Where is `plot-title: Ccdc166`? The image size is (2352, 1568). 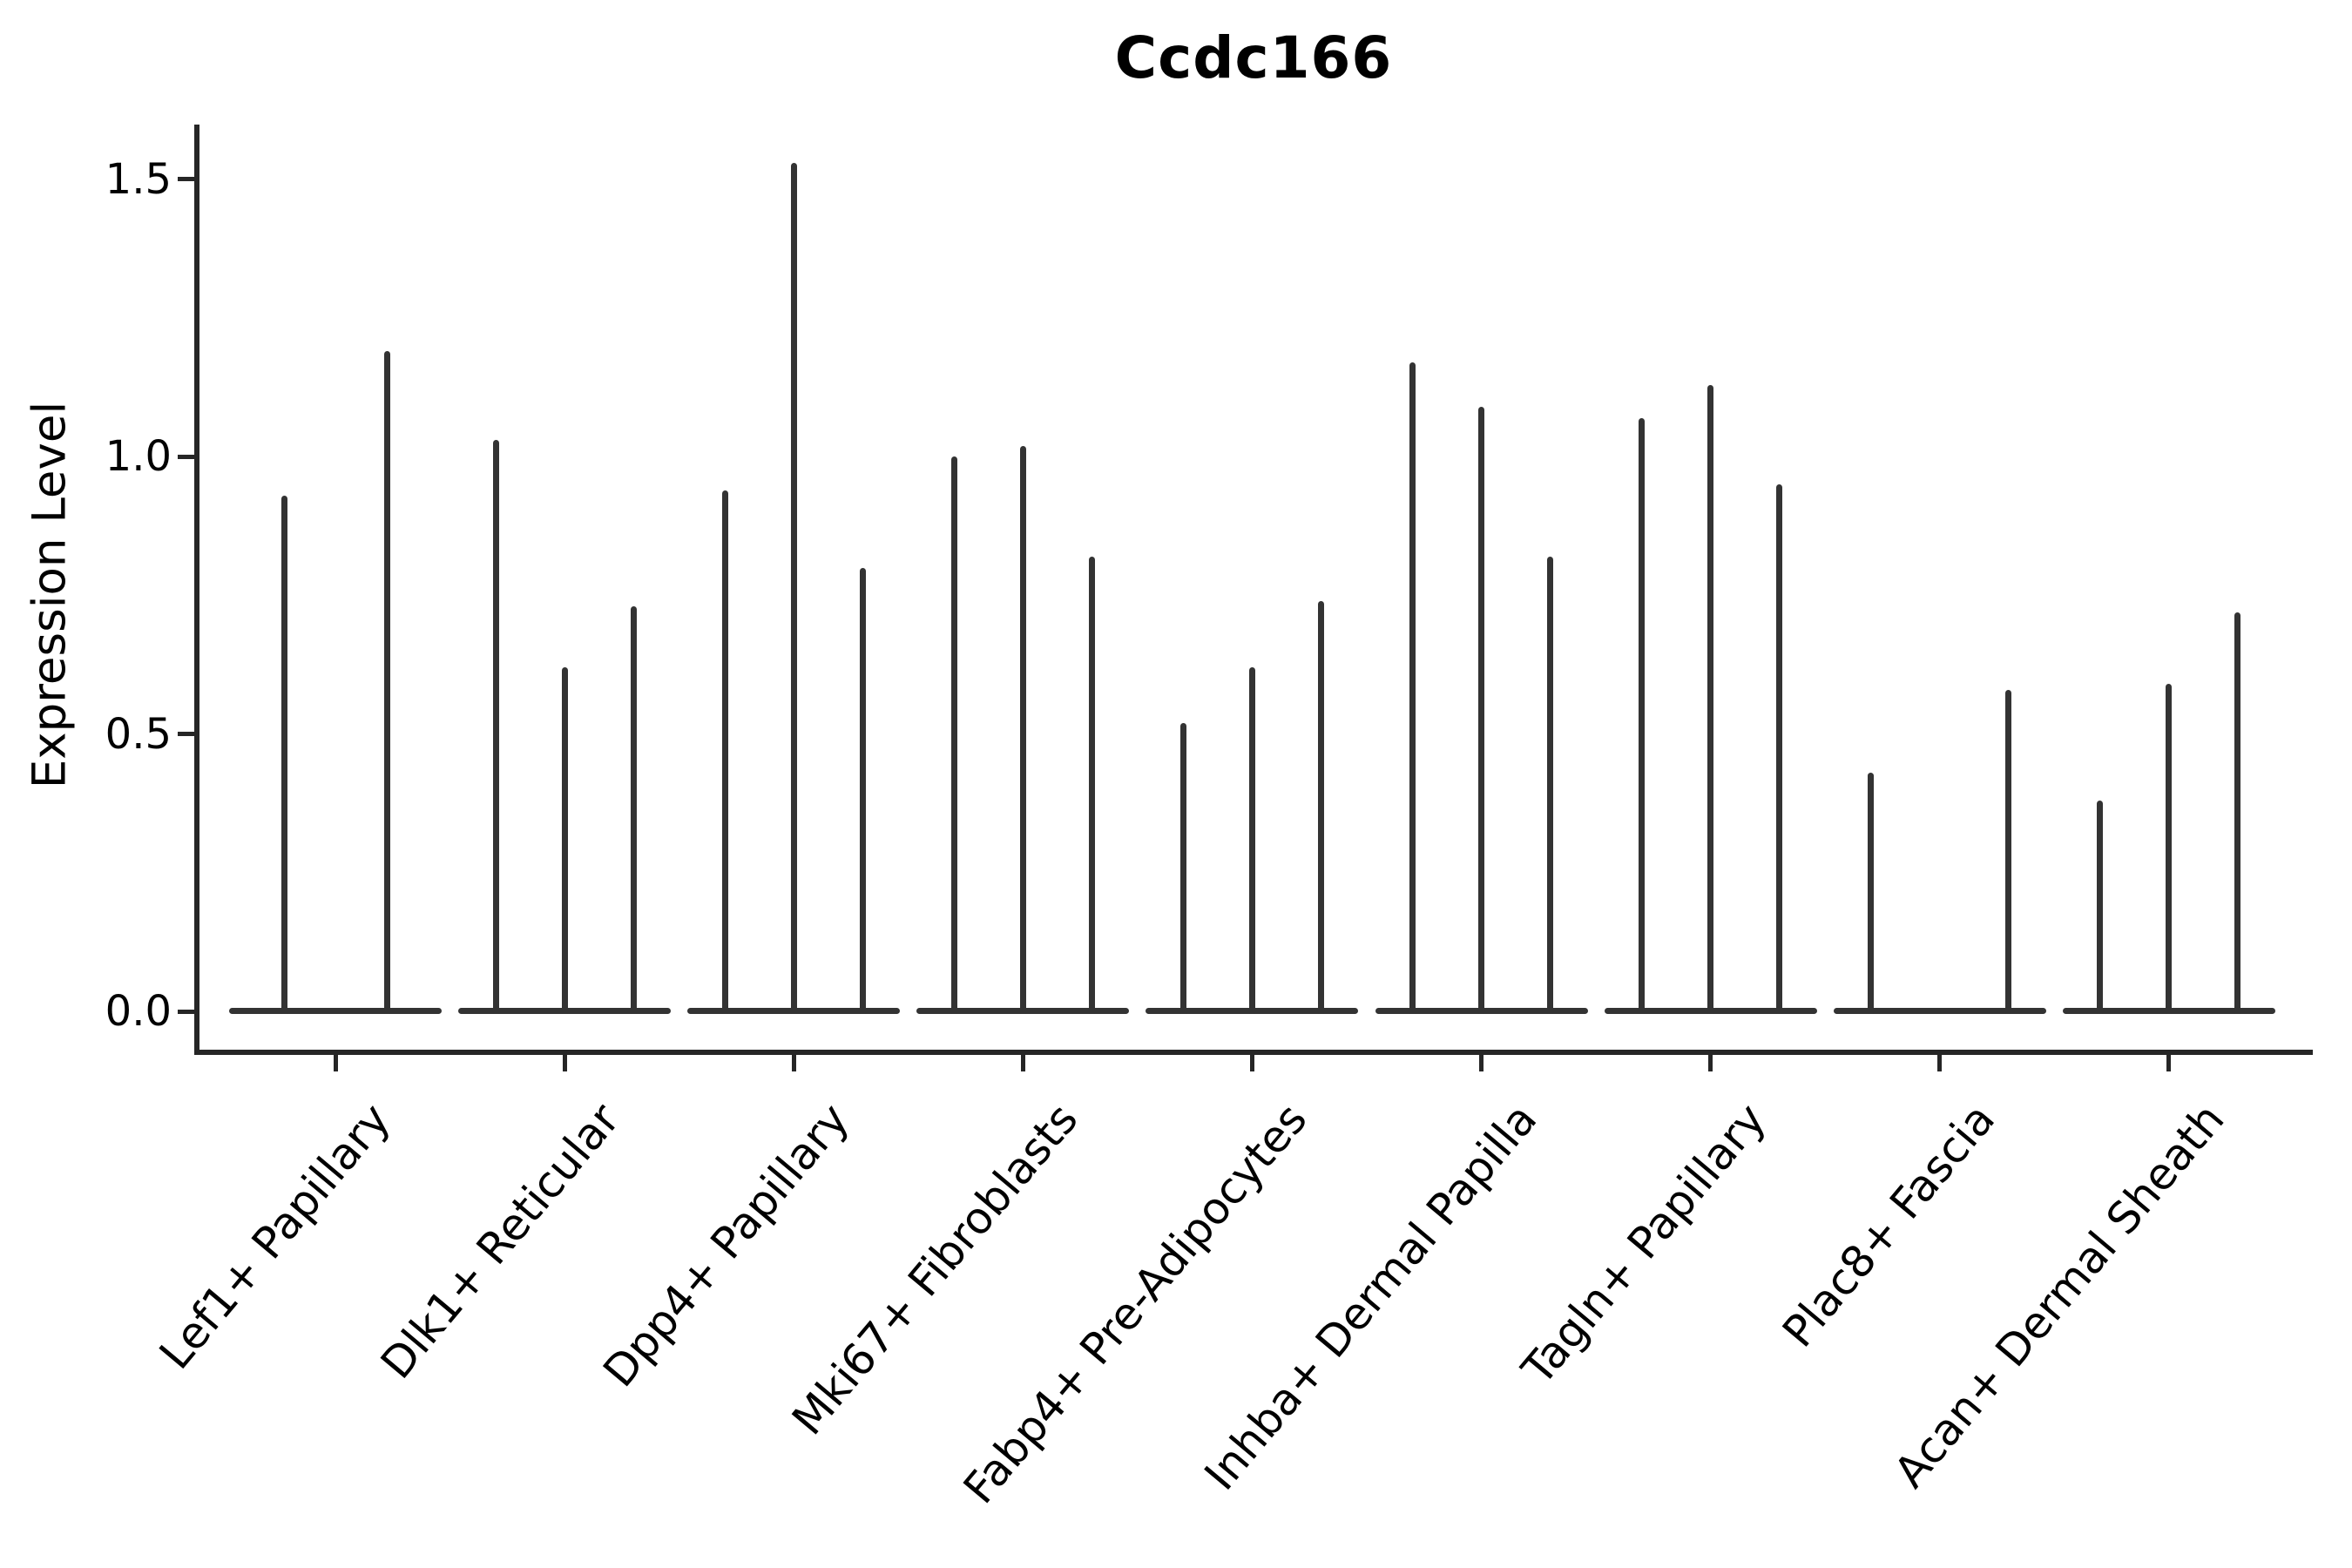 plot-title: Ccdc166 is located at coordinates (1253, 58).